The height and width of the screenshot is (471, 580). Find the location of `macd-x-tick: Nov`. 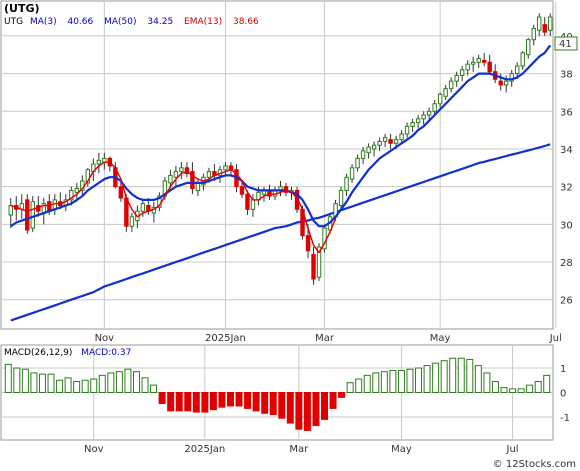

macd-x-tick: Nov is located at coordinates (94, 449).